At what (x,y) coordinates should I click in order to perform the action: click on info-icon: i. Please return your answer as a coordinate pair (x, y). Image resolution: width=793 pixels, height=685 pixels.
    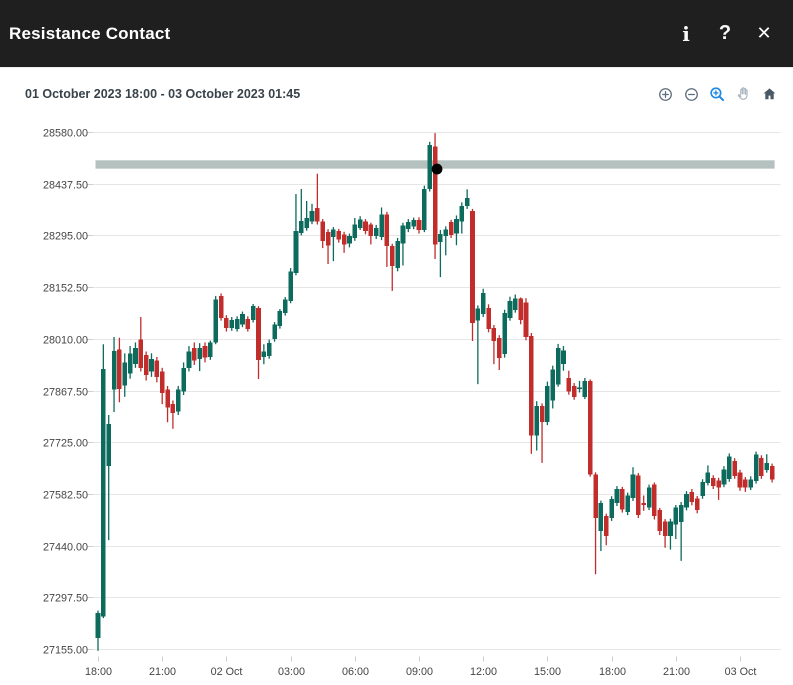
    Looking at the image, I should click on (686, 33).